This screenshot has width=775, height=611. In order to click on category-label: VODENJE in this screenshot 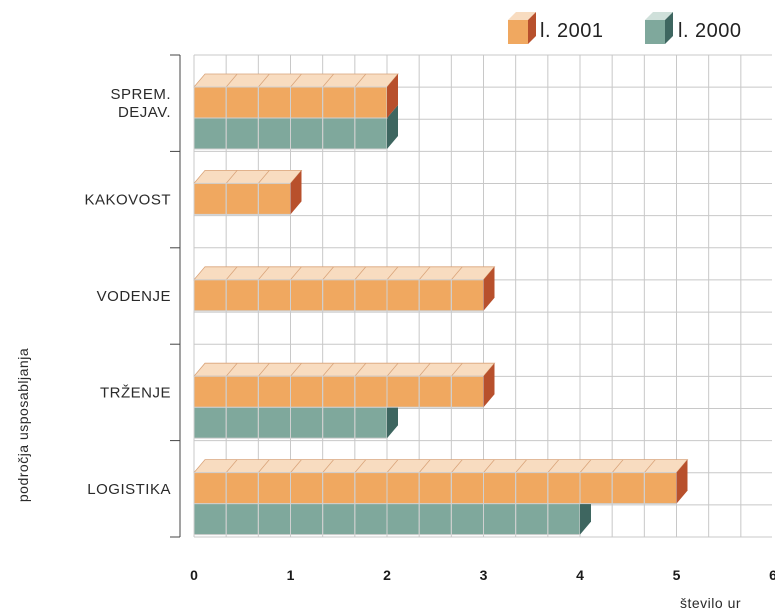, I will do `click(134, 296)`.